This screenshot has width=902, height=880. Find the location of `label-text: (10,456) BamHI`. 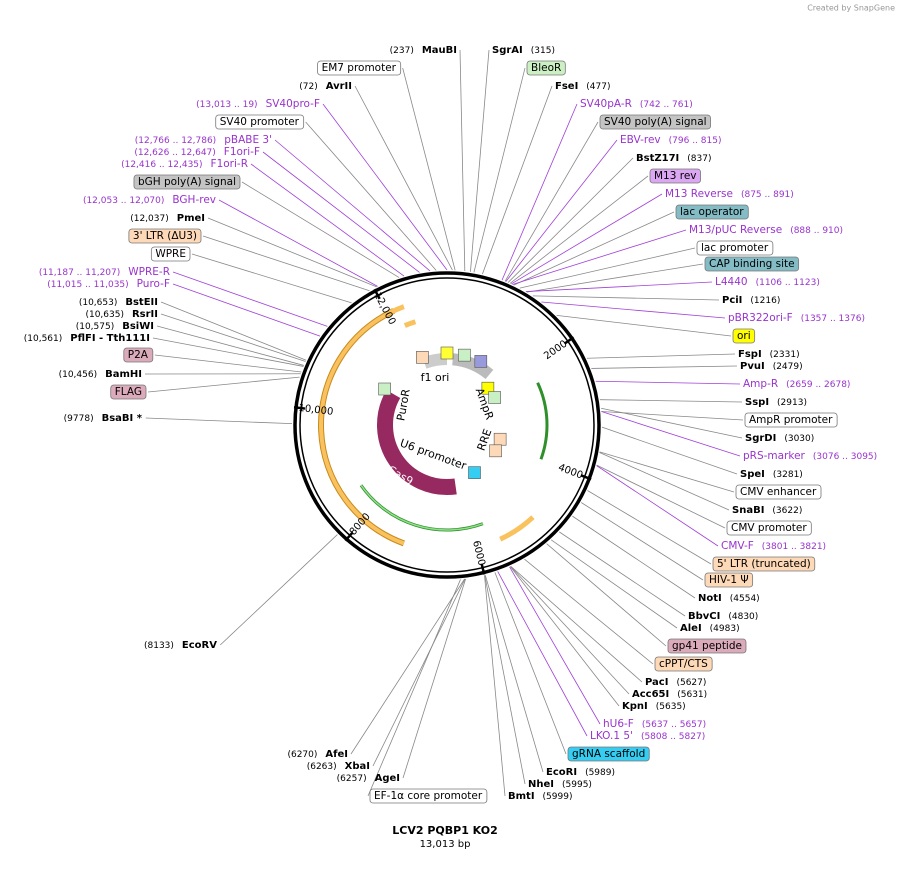

label-text: (10,456) BamHI is located at coordinates (100, 374).